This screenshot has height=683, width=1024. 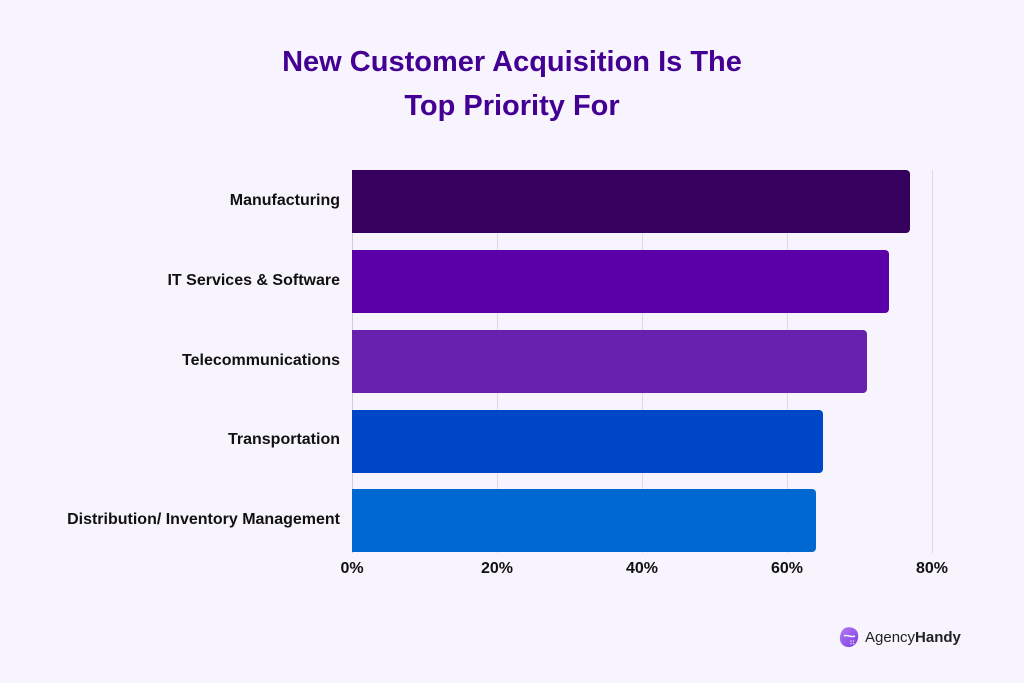 What do you see at coordinates (609, 361) in the screenshot?
I see `bar-telecommunications` at bounding box center [609, 361].